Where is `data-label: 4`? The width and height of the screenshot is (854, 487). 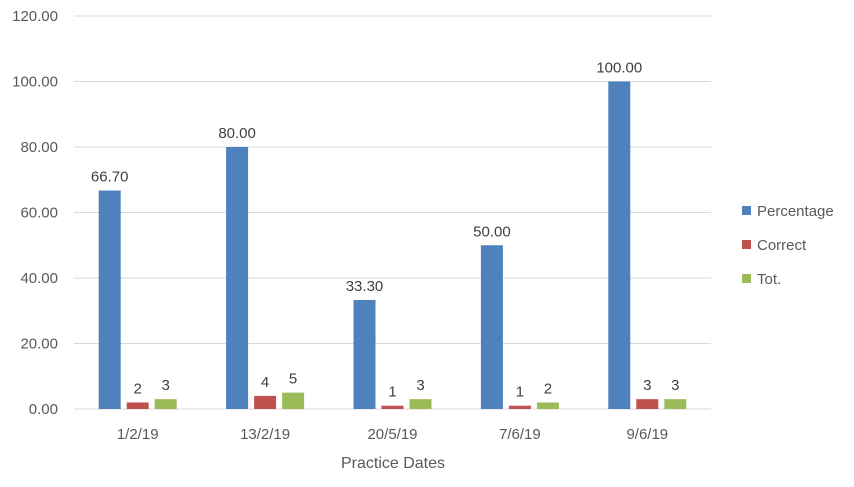 data-label: 4 is located at coordinates (265, 382).